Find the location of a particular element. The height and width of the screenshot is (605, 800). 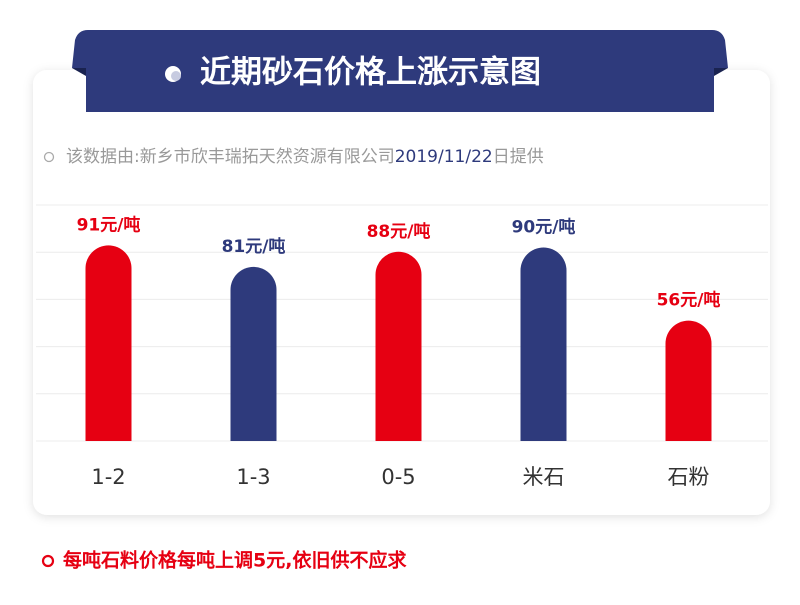

source-dot is located at coordinates (49, 157).